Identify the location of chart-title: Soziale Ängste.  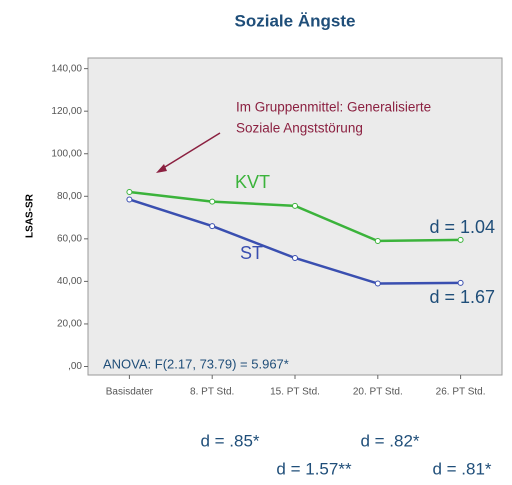
(295, 20).